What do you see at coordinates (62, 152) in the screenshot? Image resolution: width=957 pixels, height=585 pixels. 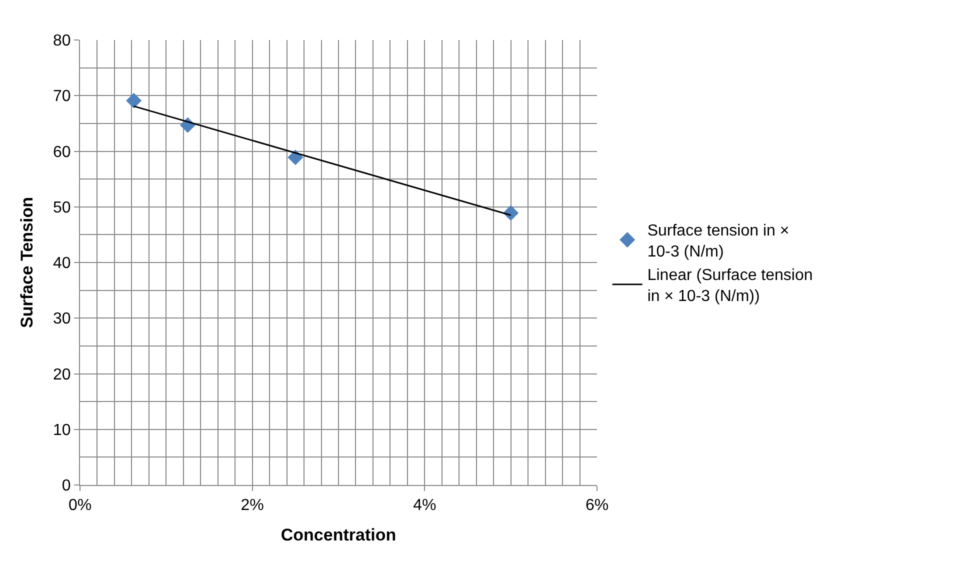 I see `y-tick-label: 60` at bounding box center [62, 152].